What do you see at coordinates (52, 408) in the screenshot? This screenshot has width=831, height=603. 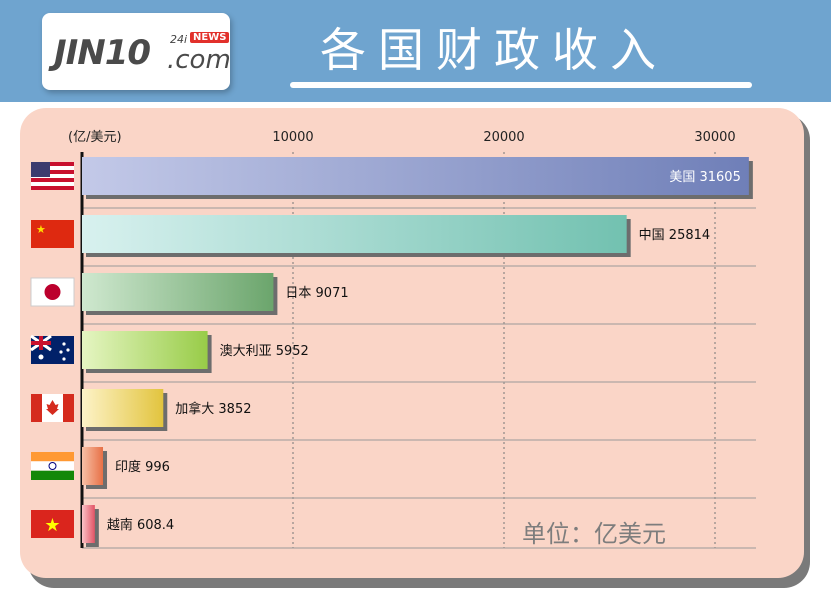 I see `ca-flag-icon` at bounding box center [52, 408].